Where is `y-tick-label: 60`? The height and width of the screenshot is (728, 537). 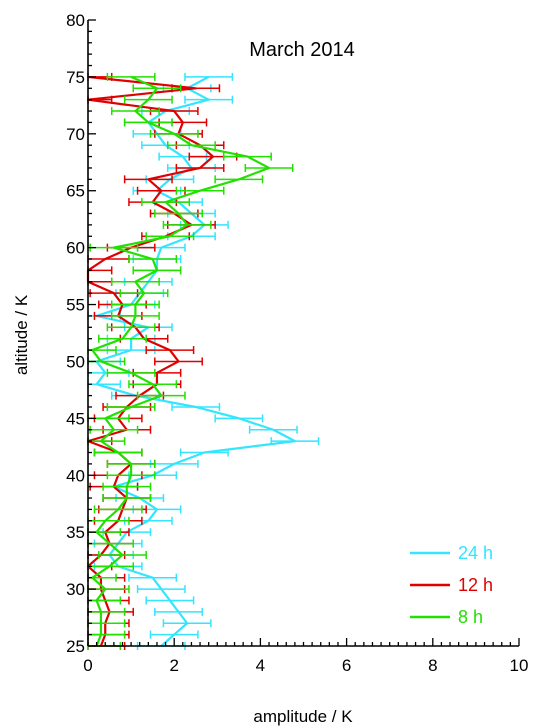
y-tick-label: 60 is located at coordinates (75, 248).